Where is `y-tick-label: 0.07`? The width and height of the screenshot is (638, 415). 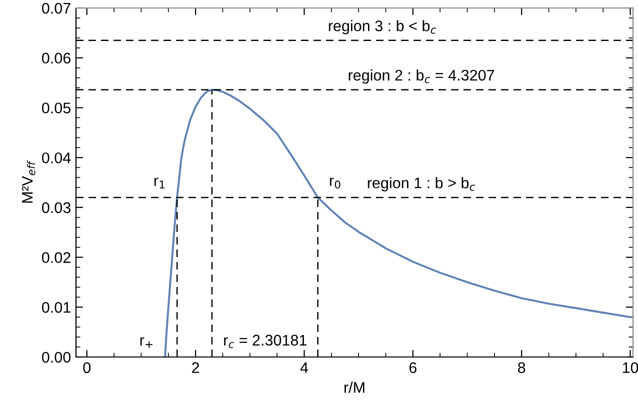 y-tick-label: 0.07 is located at coordinates (56, 8).